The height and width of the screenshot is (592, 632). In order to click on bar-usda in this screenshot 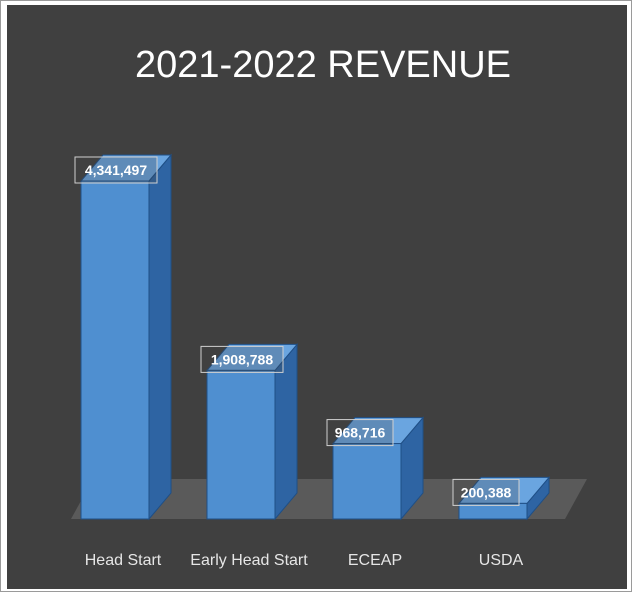, I will do `click(493, 511)`.